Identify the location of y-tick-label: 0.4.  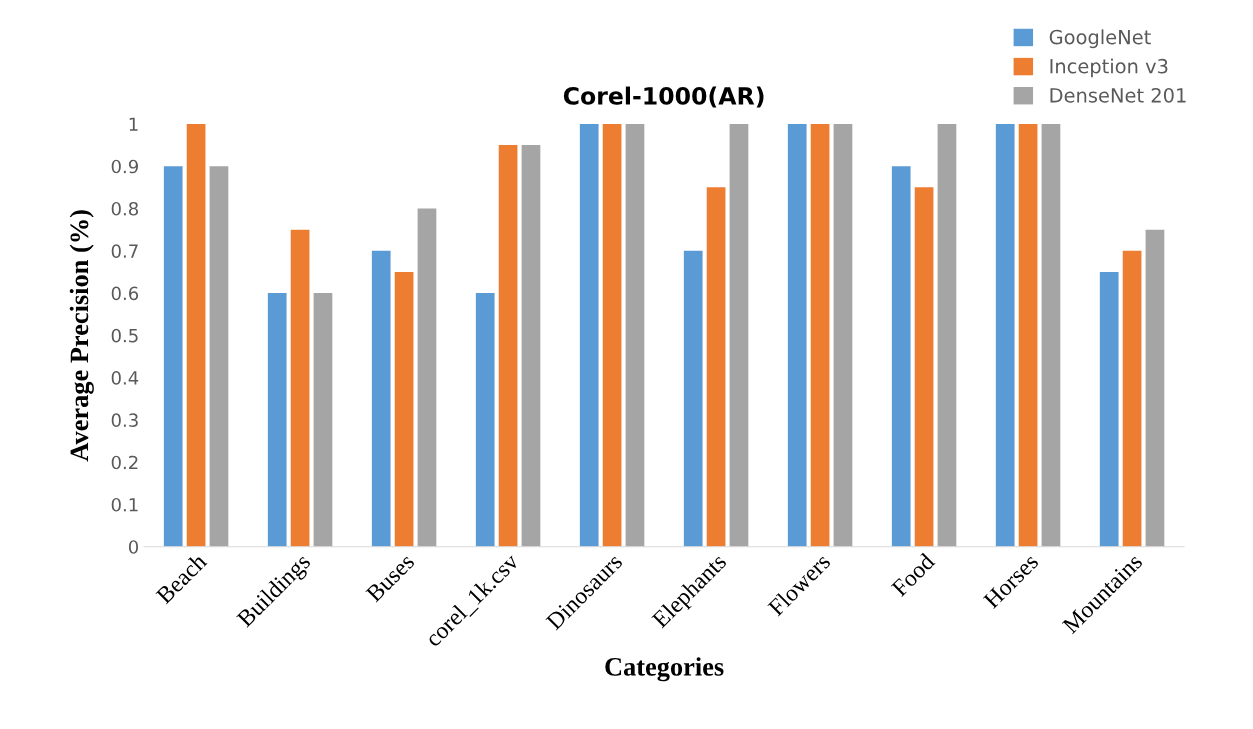
(125, 378).